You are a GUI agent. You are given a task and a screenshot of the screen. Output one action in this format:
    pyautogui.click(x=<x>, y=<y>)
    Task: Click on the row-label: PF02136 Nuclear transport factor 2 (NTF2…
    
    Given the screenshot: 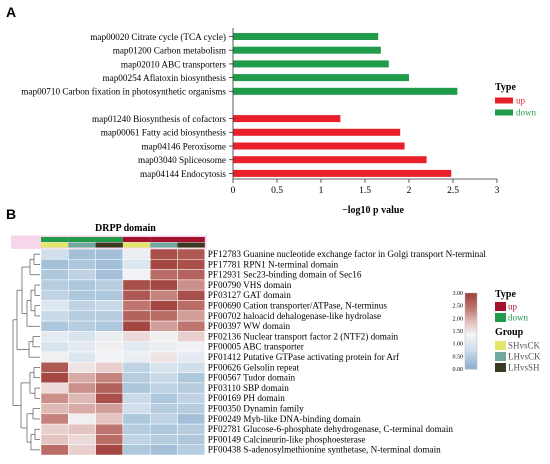 What is the action you would take?
    pyautogui.click(x=303, y=336)
    